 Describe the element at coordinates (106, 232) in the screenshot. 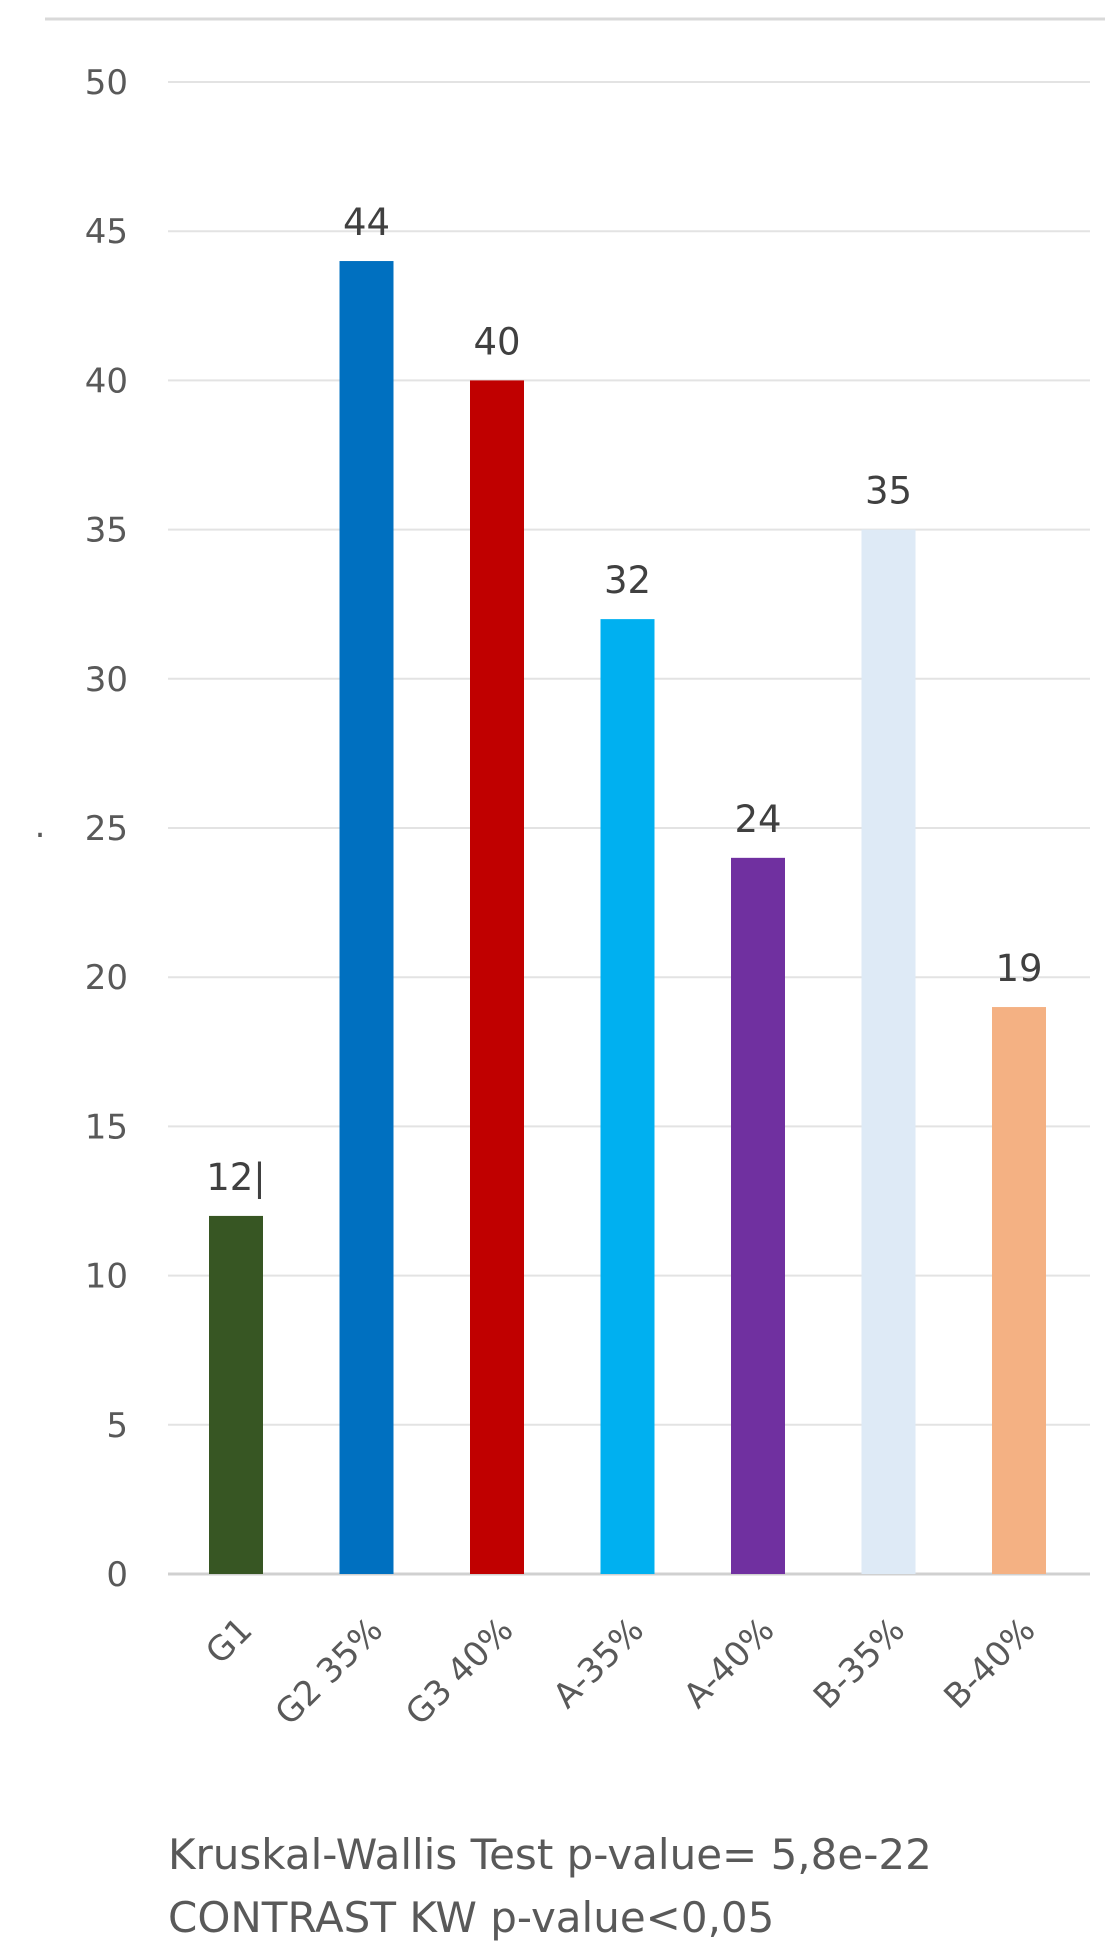

I see `y-tick-label: 45` at that location.